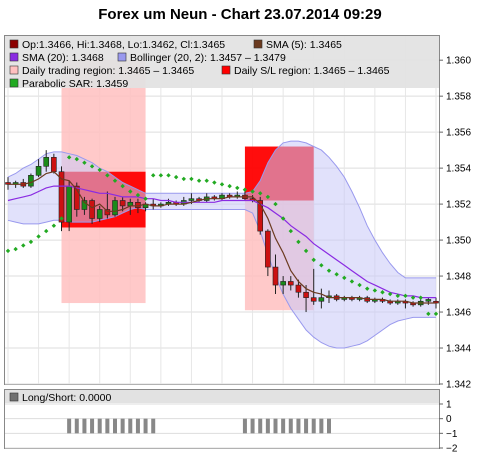 Image resolution: width=480 pixels, height=457 pixels. I want to click on longshort-legend-box, so click(222, 396).